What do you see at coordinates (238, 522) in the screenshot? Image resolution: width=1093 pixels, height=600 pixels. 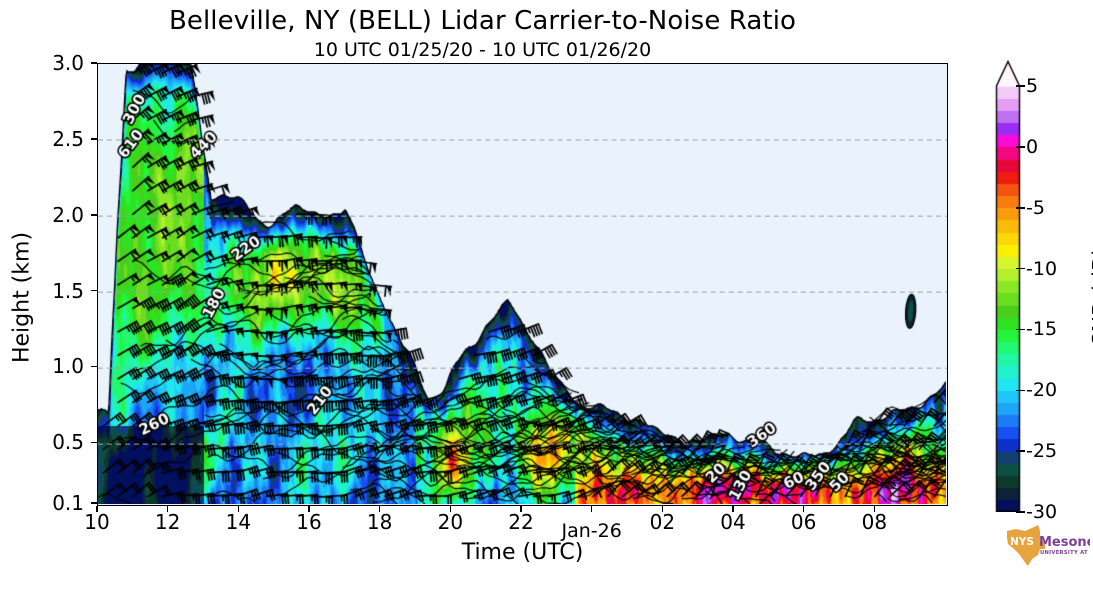 I see `x-tick-label: 14` at bounding box center [238, 522].